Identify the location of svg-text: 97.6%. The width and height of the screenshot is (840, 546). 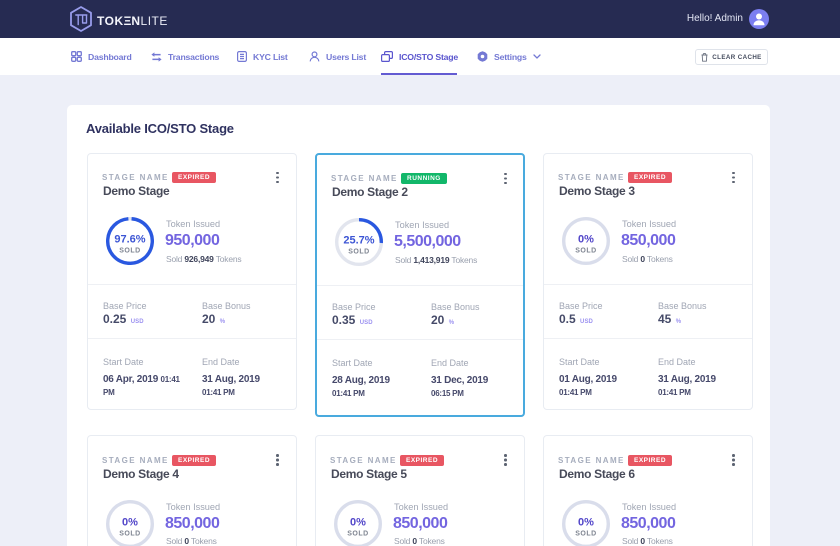
(129, 240).